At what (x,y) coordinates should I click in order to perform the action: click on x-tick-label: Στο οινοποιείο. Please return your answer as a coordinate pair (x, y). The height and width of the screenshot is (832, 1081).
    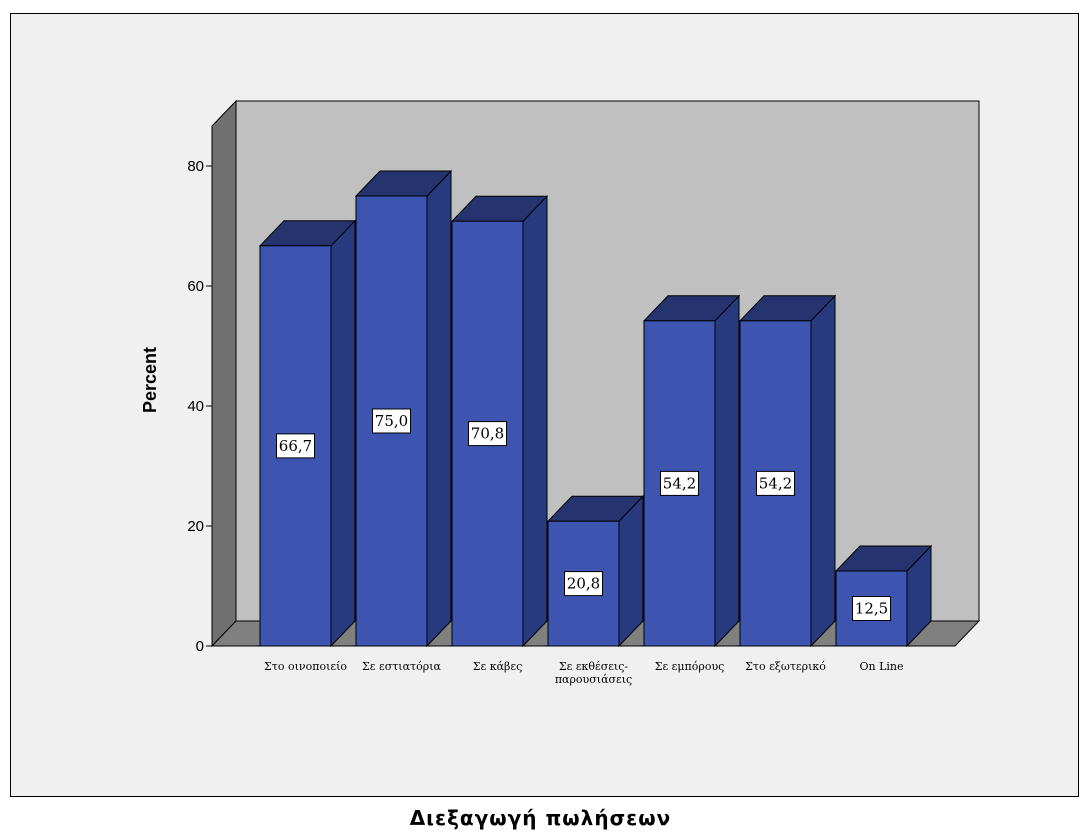
    Looking at the image, I should click on (305, 666).